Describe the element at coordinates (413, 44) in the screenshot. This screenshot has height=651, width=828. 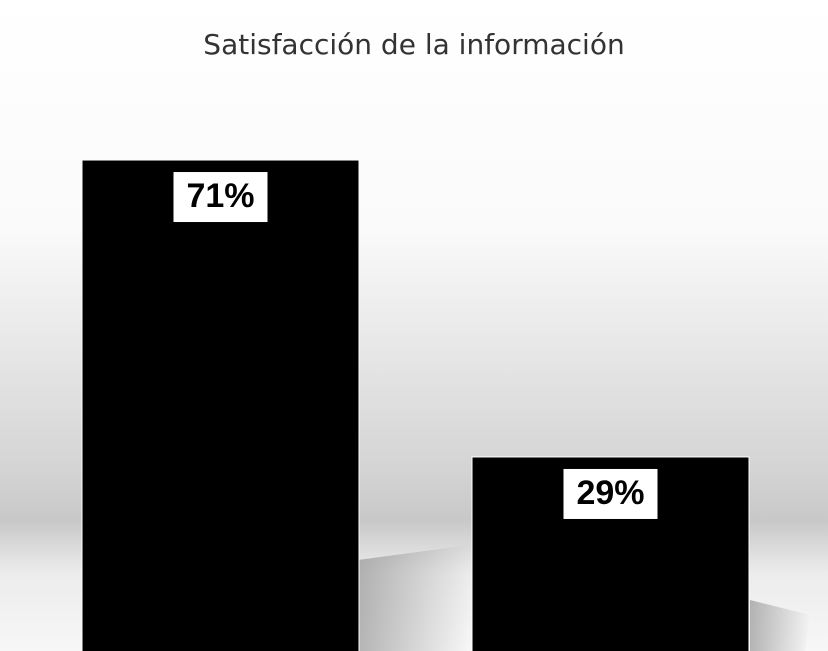
I see `chart-title: Satisfacción de la información` at that location.